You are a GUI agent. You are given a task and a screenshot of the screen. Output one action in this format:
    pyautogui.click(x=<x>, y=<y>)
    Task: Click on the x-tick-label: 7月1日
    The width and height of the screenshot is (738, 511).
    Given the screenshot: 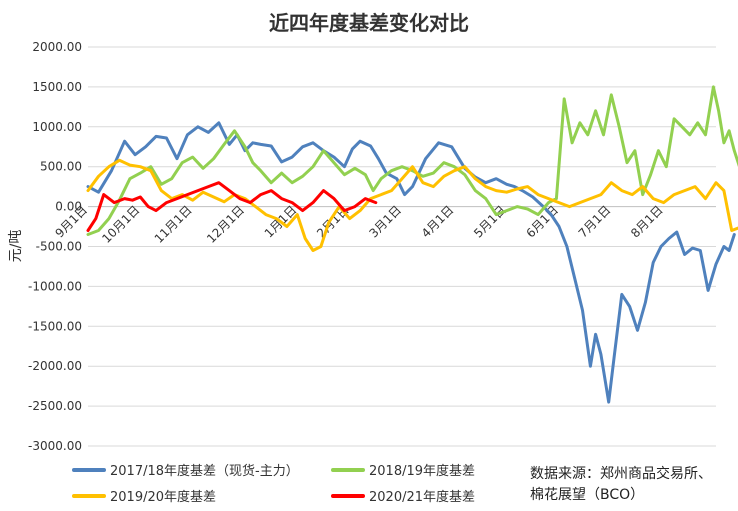 What is the action you would take?
    pyautogui.click(x=595, y=222)
    